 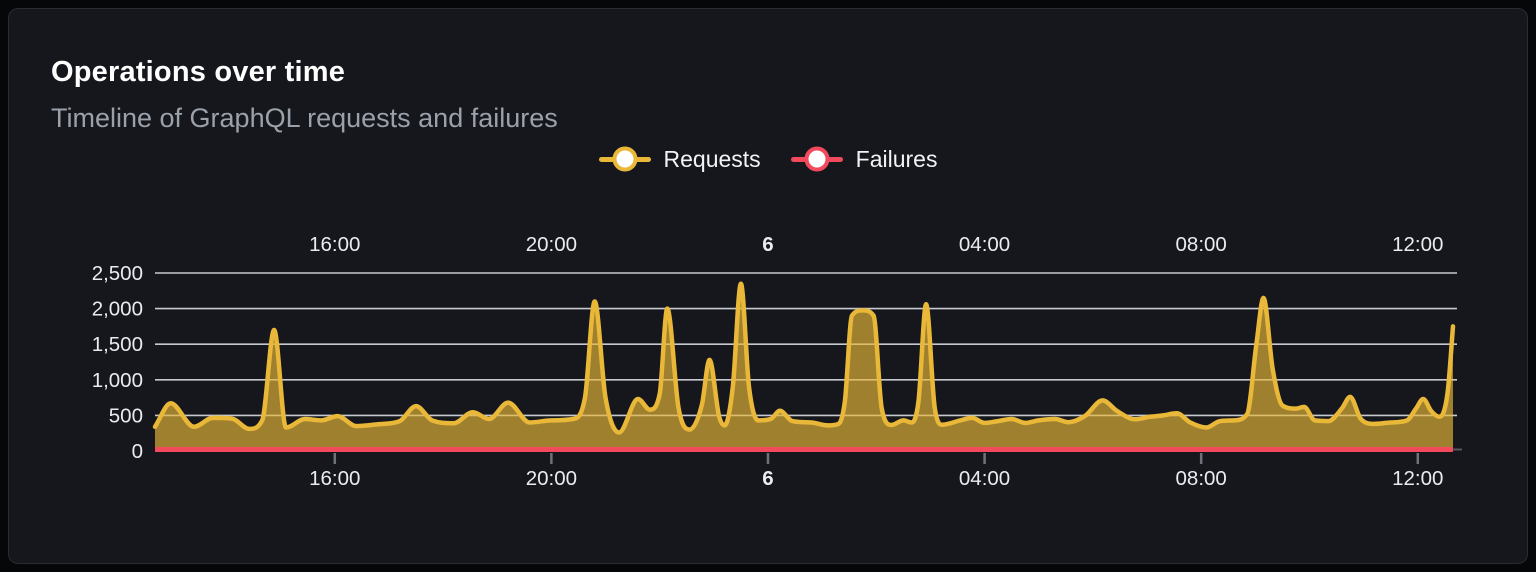 I want to click on x-axis-label-bottom: 04:00, so click(x=984, y=478).